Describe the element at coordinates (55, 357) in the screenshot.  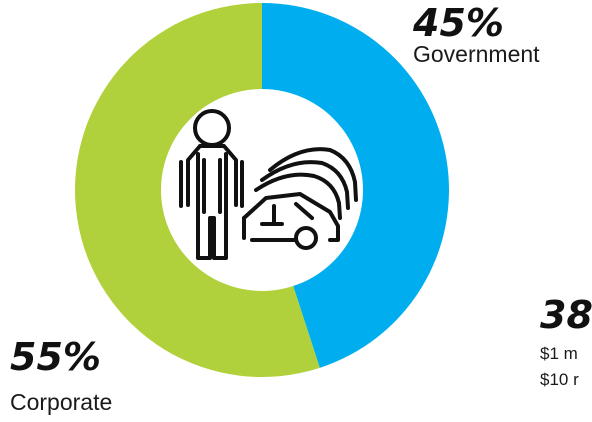
I see `corporate-percent: 55%` at that location.